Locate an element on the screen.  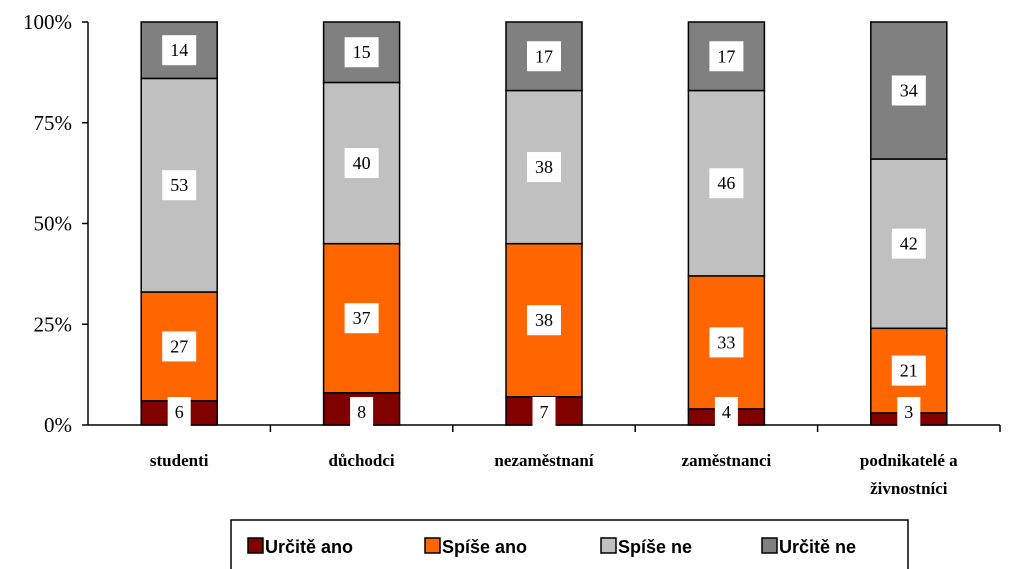
legend-label: Spíše ne is located at coordinates (655, 547).